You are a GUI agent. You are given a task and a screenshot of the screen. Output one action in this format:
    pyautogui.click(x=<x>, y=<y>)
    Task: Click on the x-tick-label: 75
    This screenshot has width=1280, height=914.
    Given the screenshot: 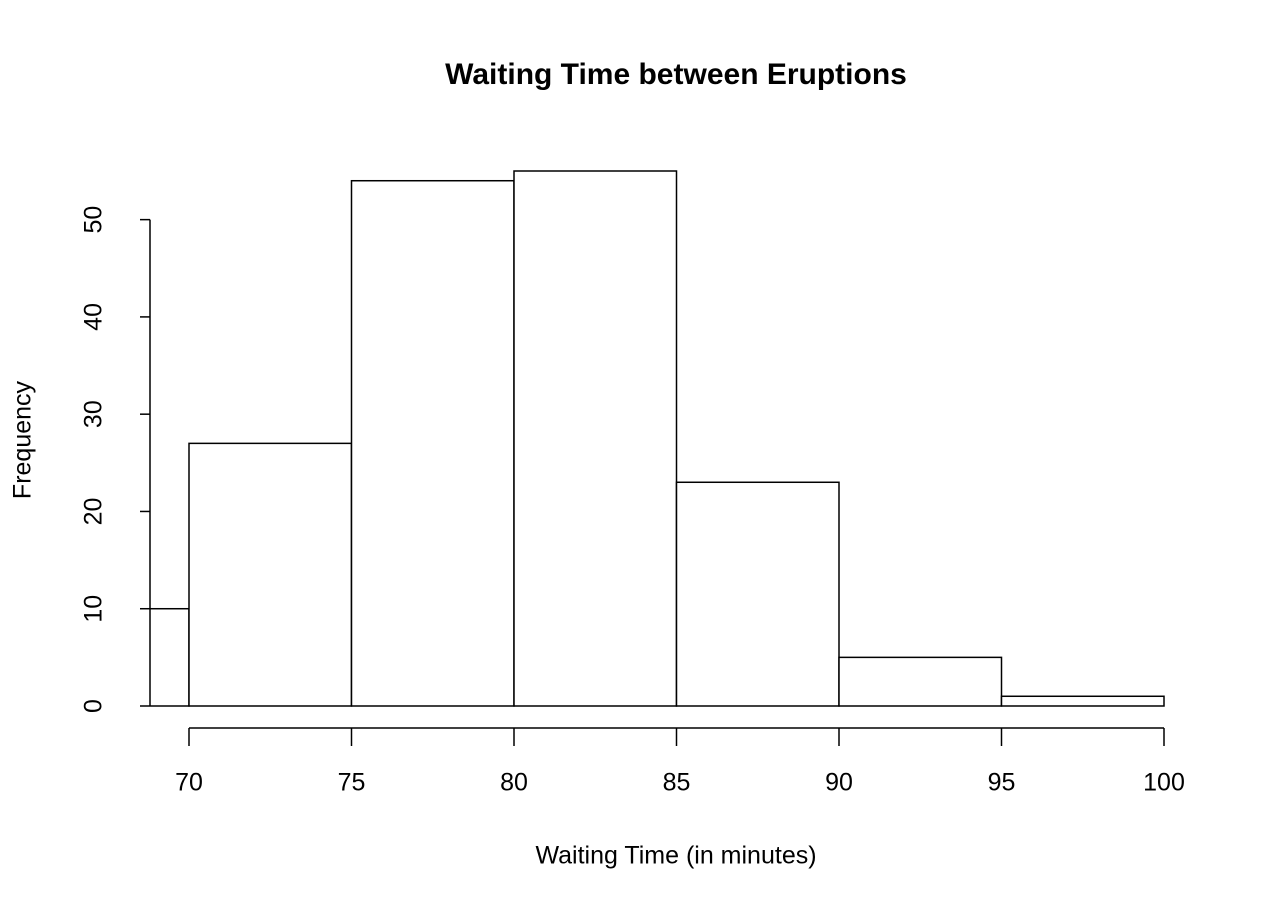 What is the action you would take?
    pyautogui.click(x=352, y=783)
    